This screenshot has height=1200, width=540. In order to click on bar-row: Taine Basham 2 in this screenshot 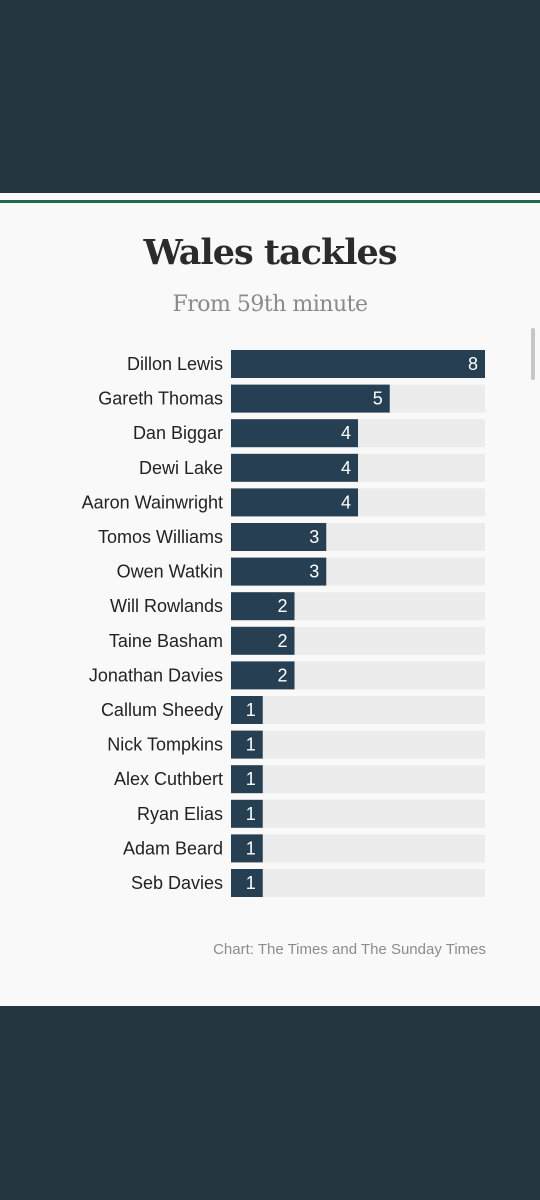, I will do `click(297, 640)`.